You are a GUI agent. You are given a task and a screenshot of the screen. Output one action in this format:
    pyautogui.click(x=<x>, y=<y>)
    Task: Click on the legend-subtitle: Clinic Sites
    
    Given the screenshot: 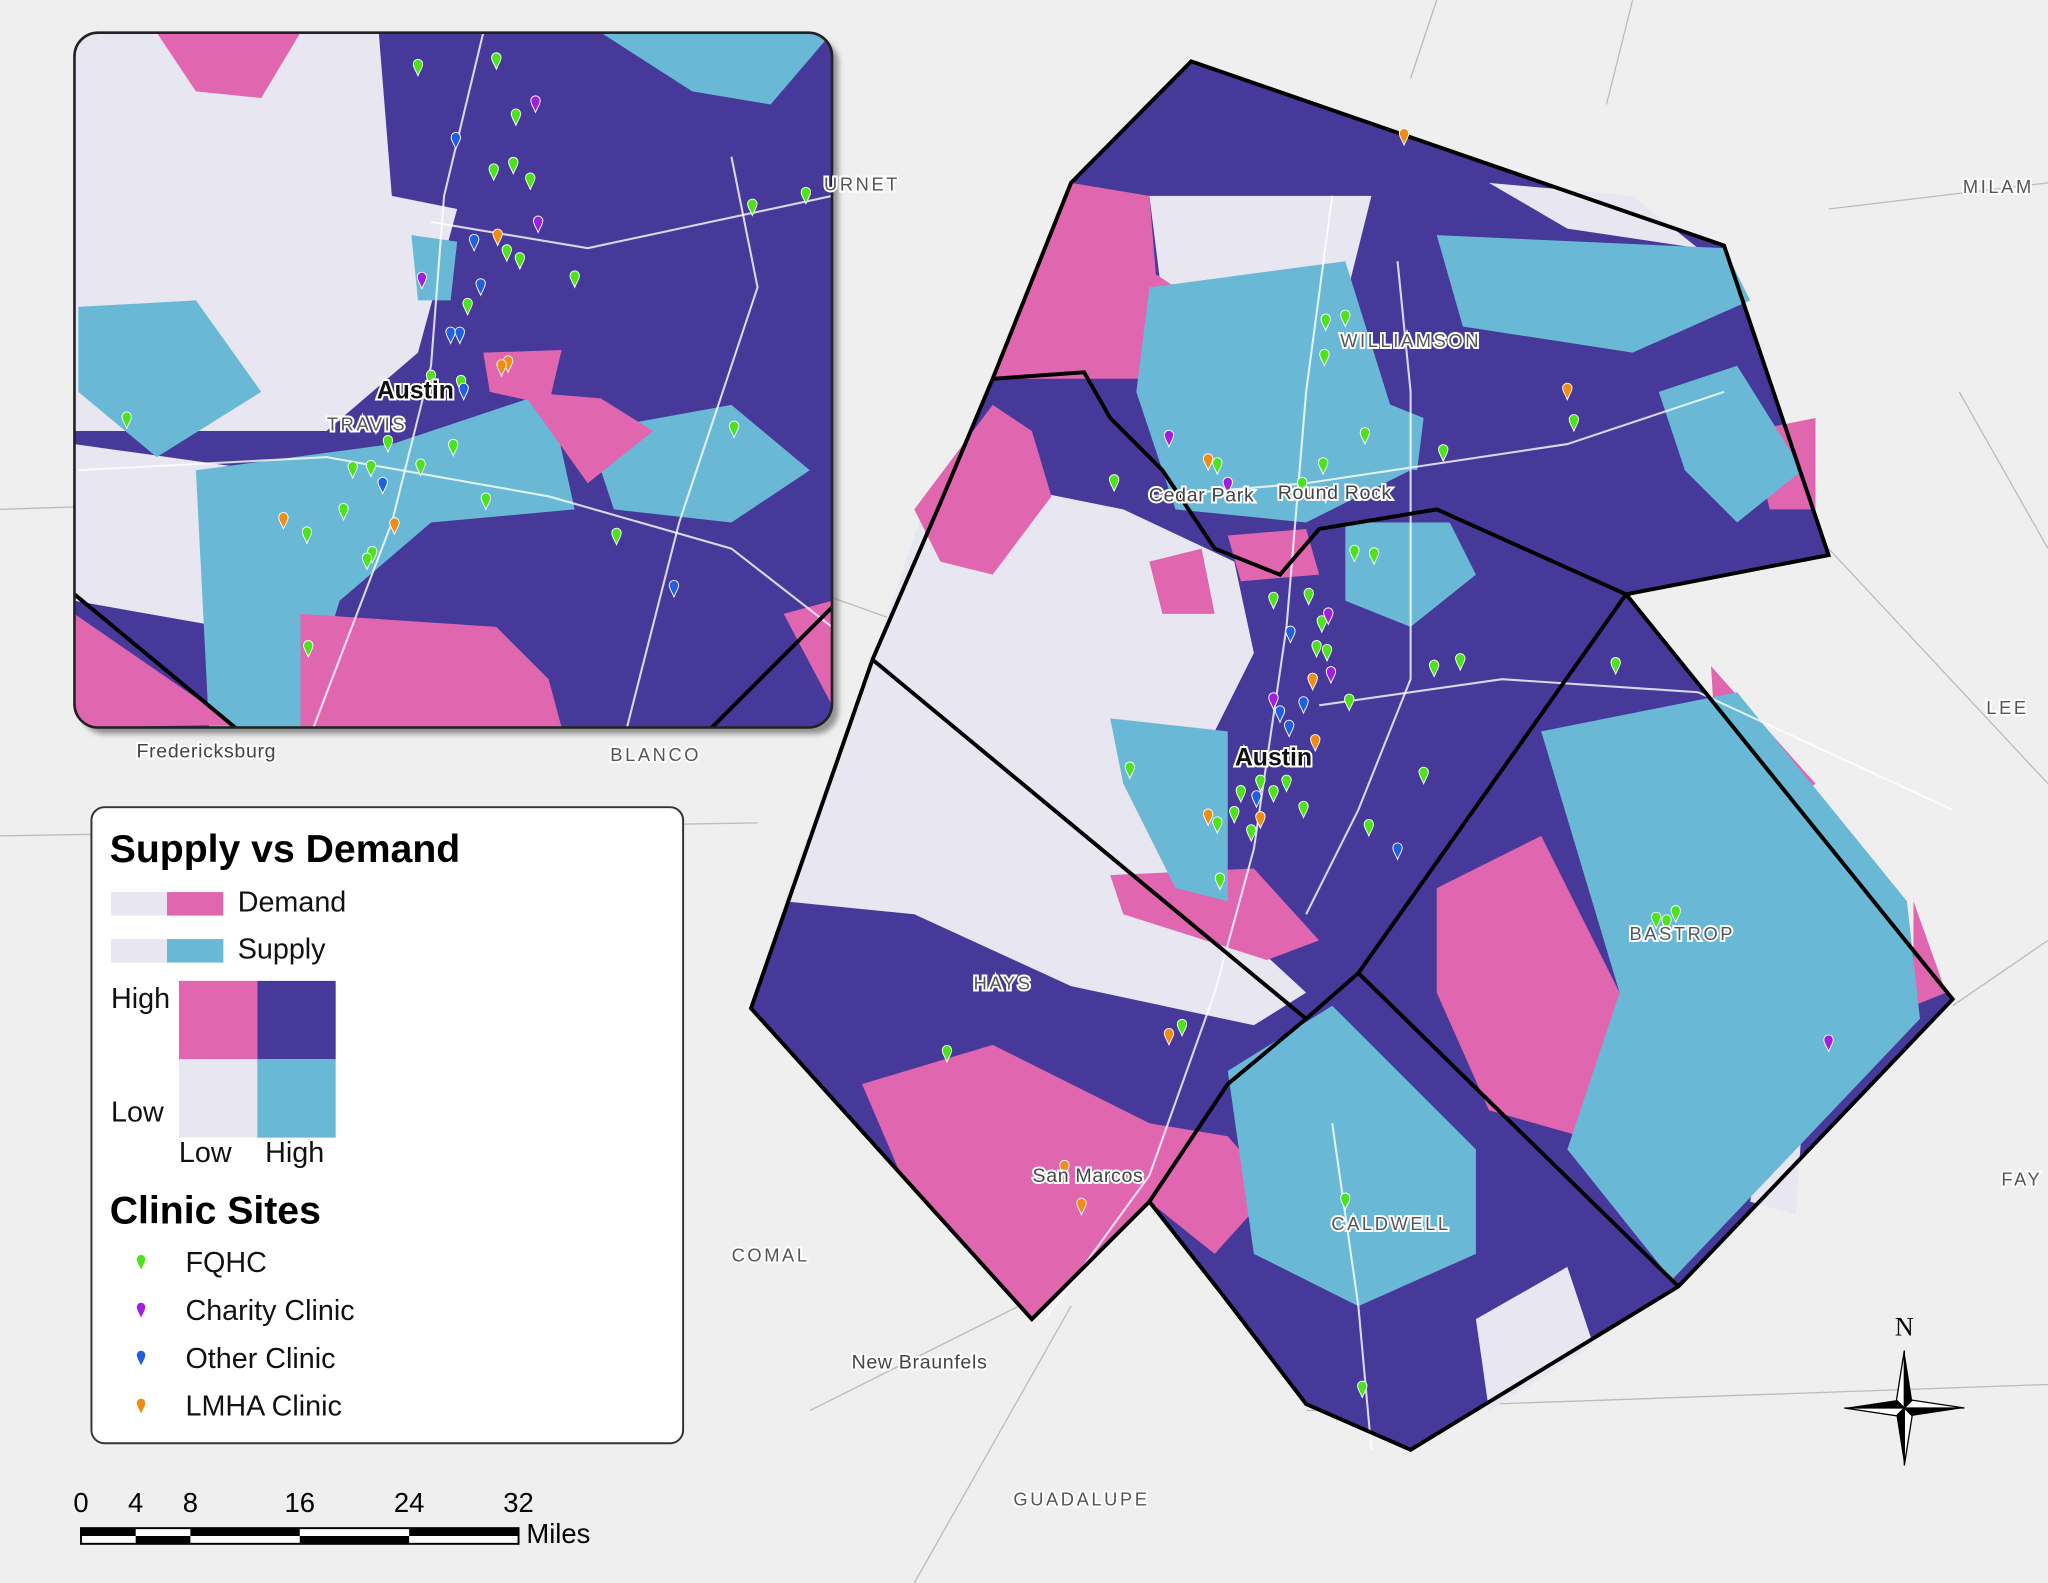 What is the action you would take?
    pyautogui.click(x=215, y=1211)
    